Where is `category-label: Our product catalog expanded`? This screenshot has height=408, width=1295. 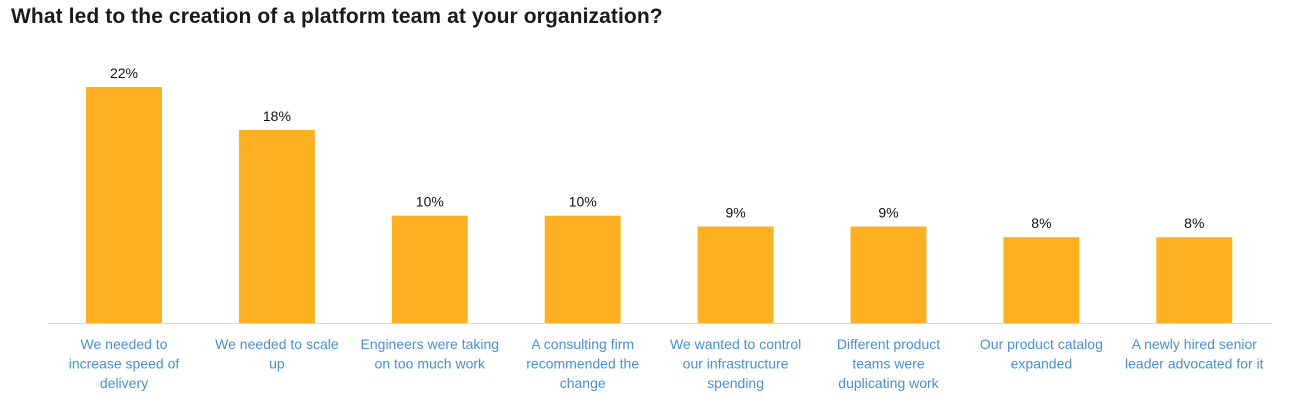
category-label: Our product catalog expanded is located at coordinates (1041, 354).